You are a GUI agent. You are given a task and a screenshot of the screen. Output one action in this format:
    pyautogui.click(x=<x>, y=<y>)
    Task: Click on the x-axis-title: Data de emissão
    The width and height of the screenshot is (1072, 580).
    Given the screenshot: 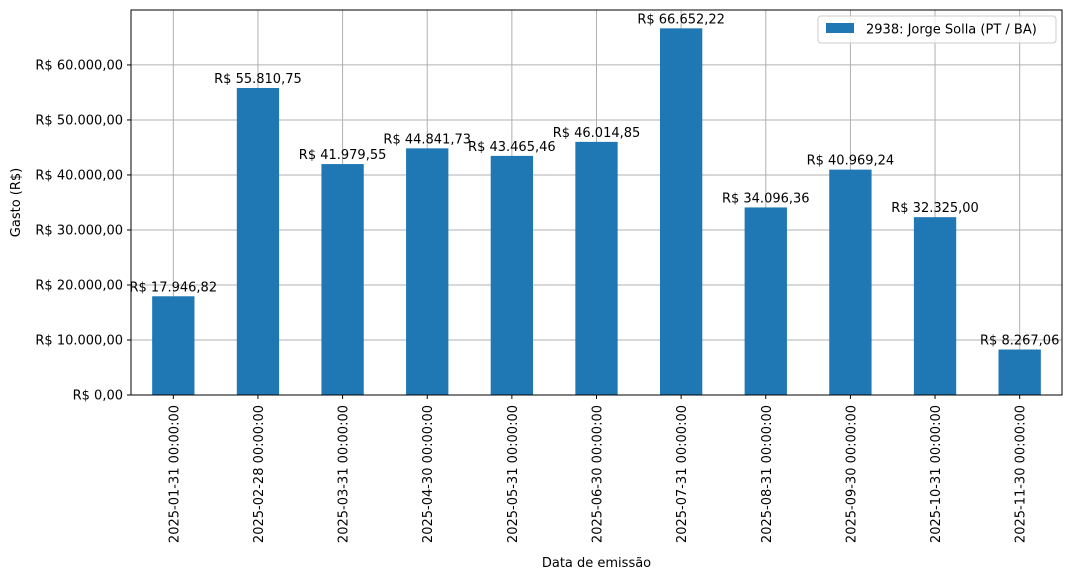 What is the action you would take?
    pyautogui.click(x=596, y=563)
    